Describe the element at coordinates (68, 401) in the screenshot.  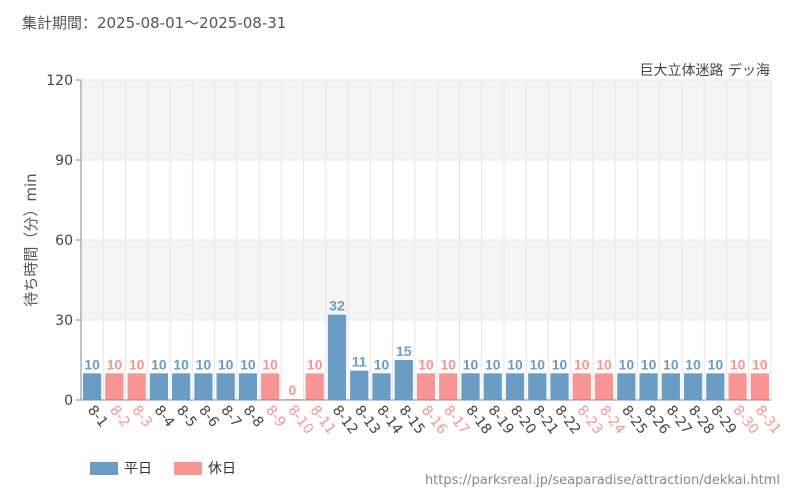
I see `y-tick-label: 0` at that location.